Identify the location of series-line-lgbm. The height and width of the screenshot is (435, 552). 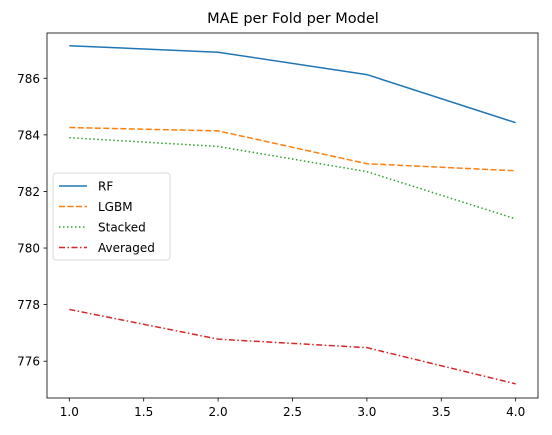
(292, 149).